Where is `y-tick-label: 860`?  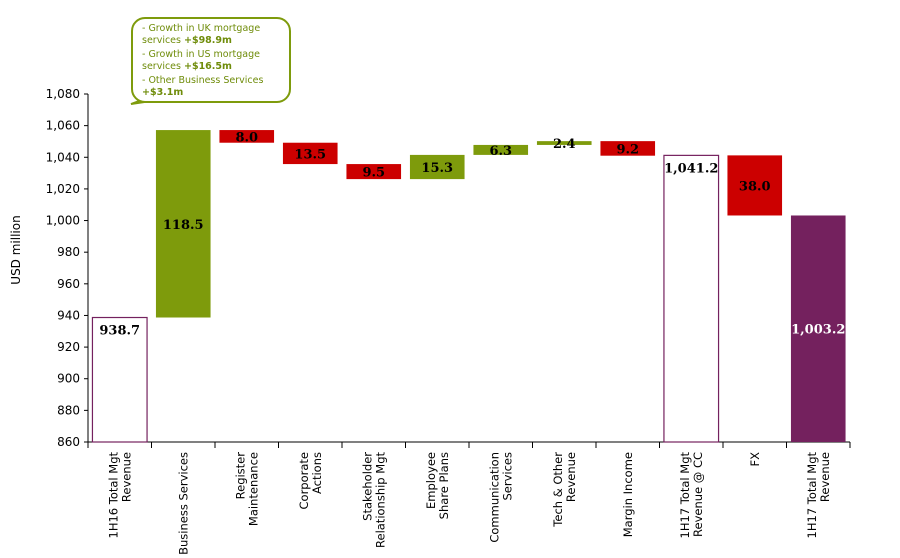 y-tick-label: 860 is located at coordinates (68, 442).